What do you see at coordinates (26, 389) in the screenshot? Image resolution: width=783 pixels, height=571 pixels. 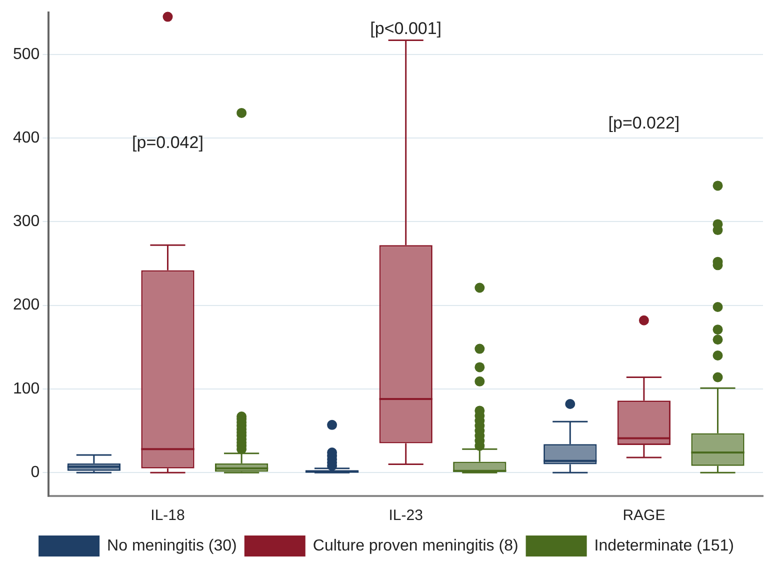 I see `y-tick-label: 100` at bounding box center [26, 389].